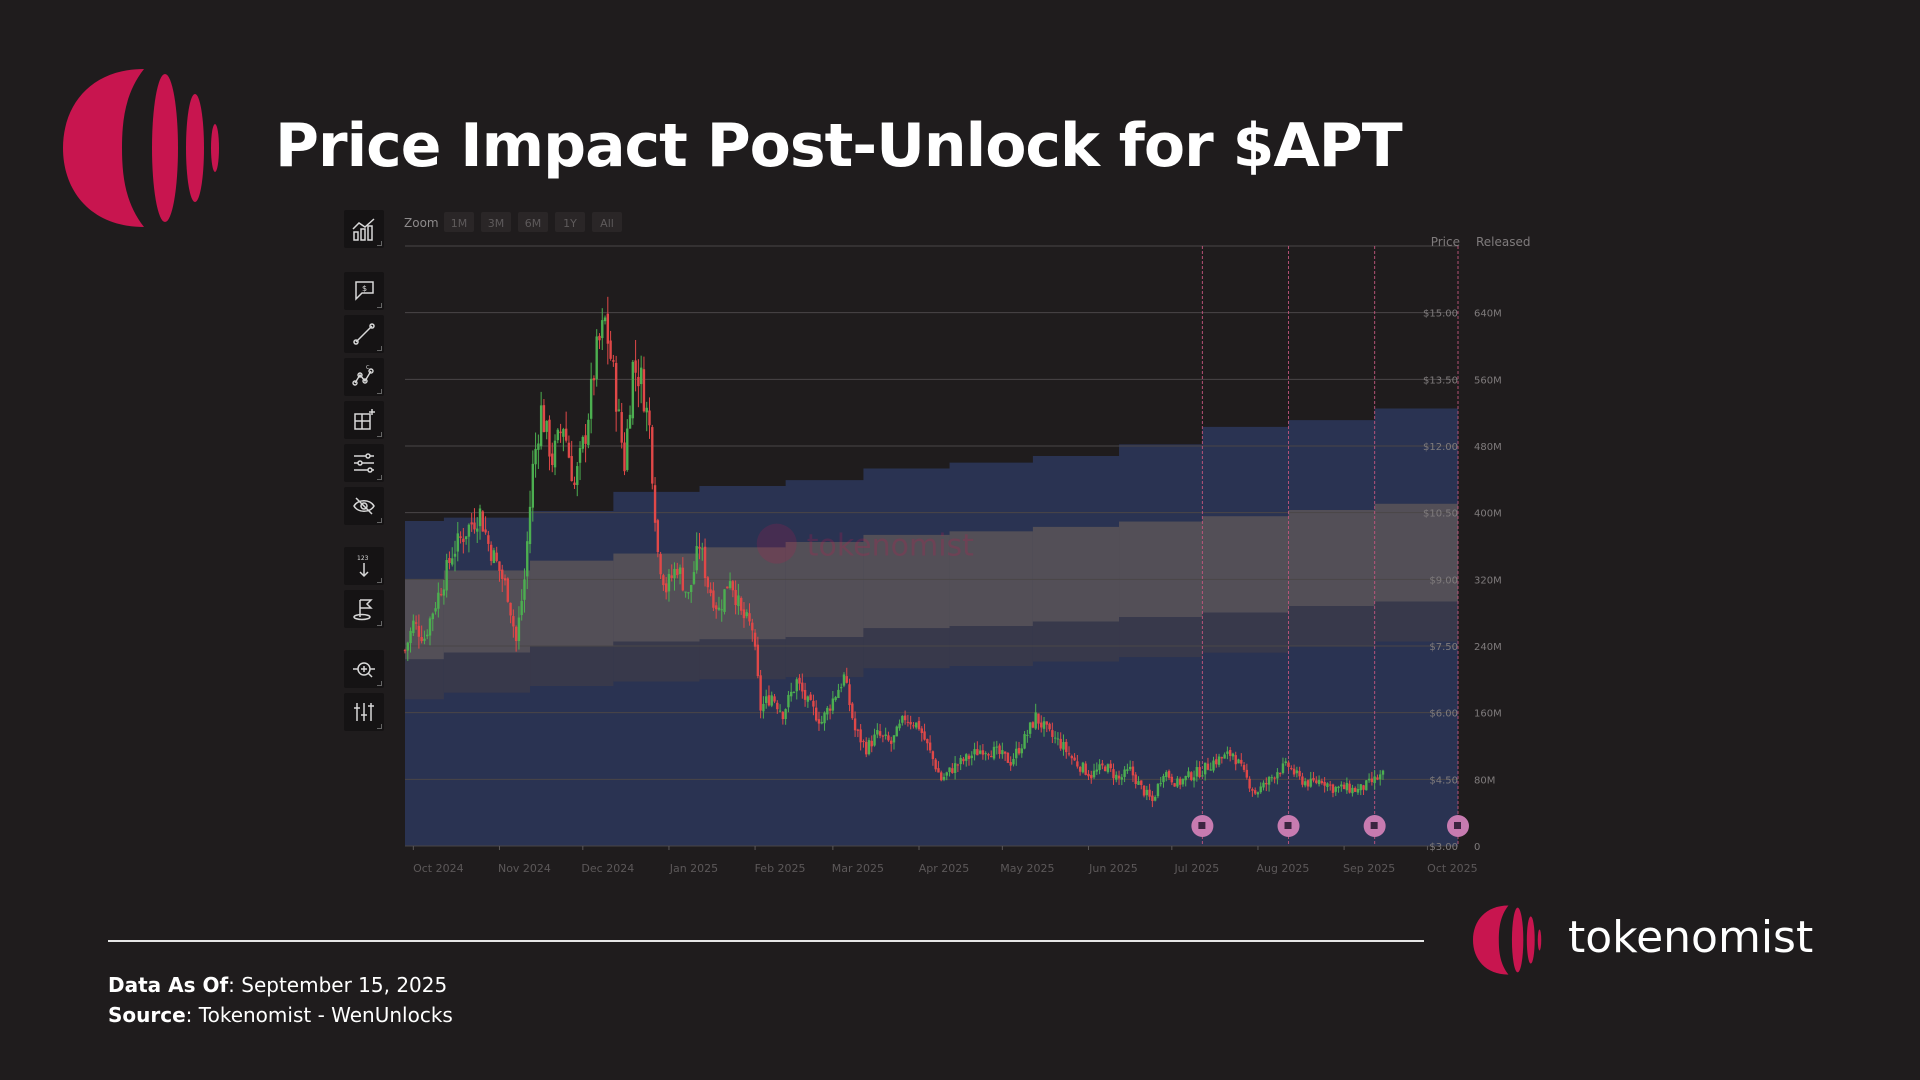  I want to click on hide-icon, so click(364, 506).